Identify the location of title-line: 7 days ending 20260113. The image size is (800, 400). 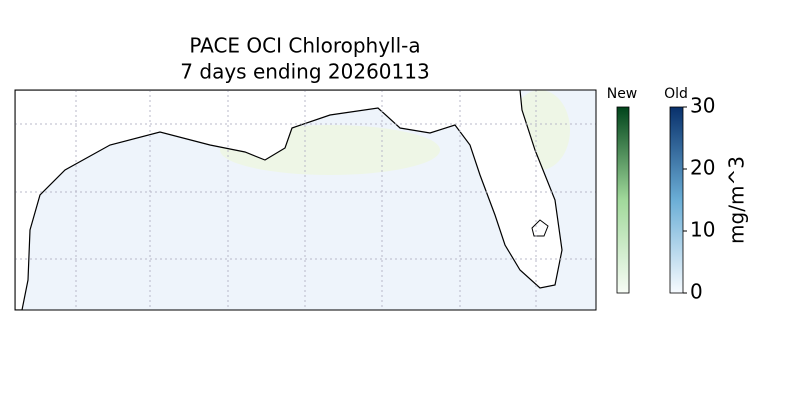
(304, 72).